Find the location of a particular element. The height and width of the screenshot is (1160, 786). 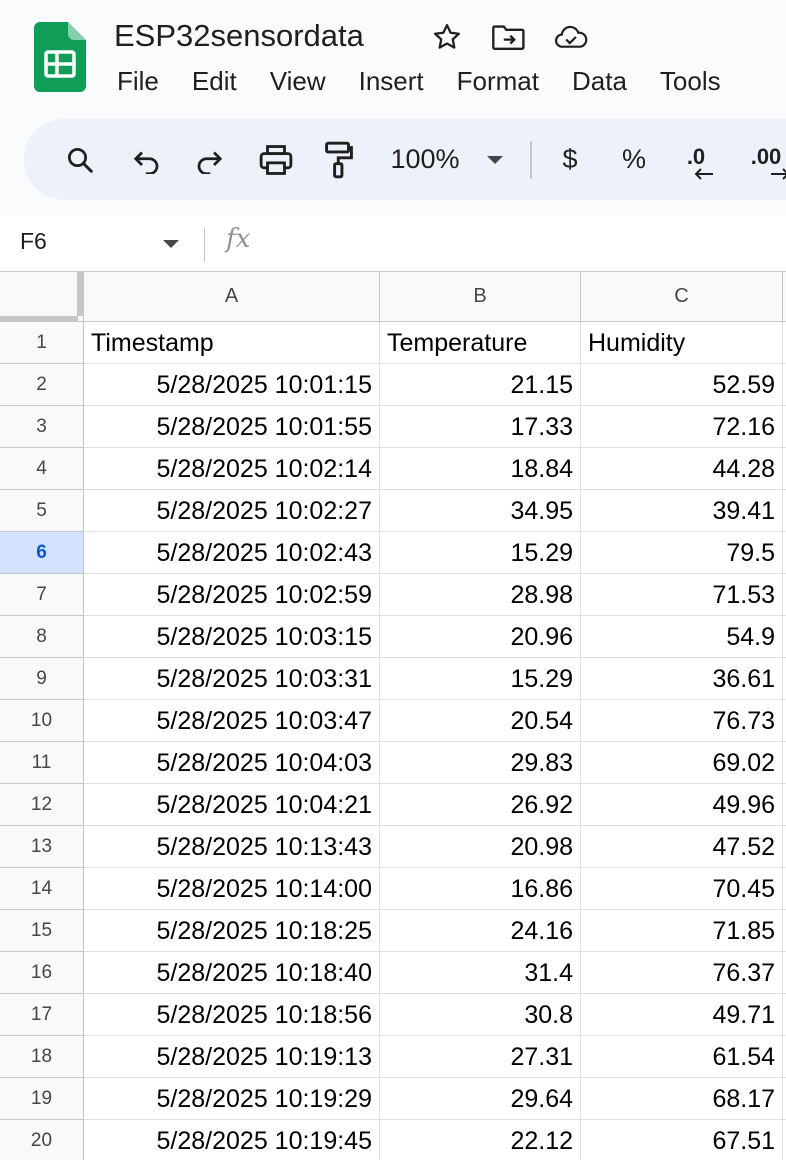

cell-b: 21.15 is located at coordinates (480, 385).